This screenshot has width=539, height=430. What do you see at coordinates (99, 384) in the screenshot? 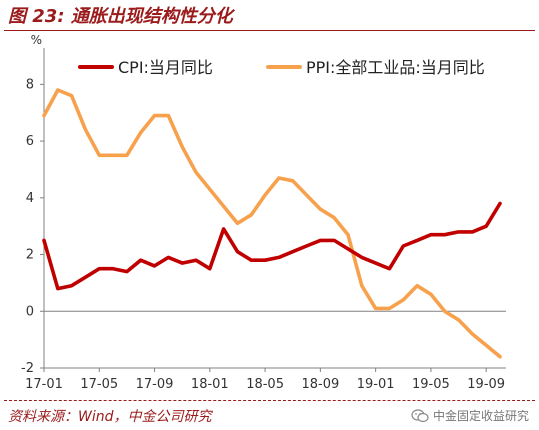
I see `x-tick-label: 17-05` at bounding box center [99, 384].